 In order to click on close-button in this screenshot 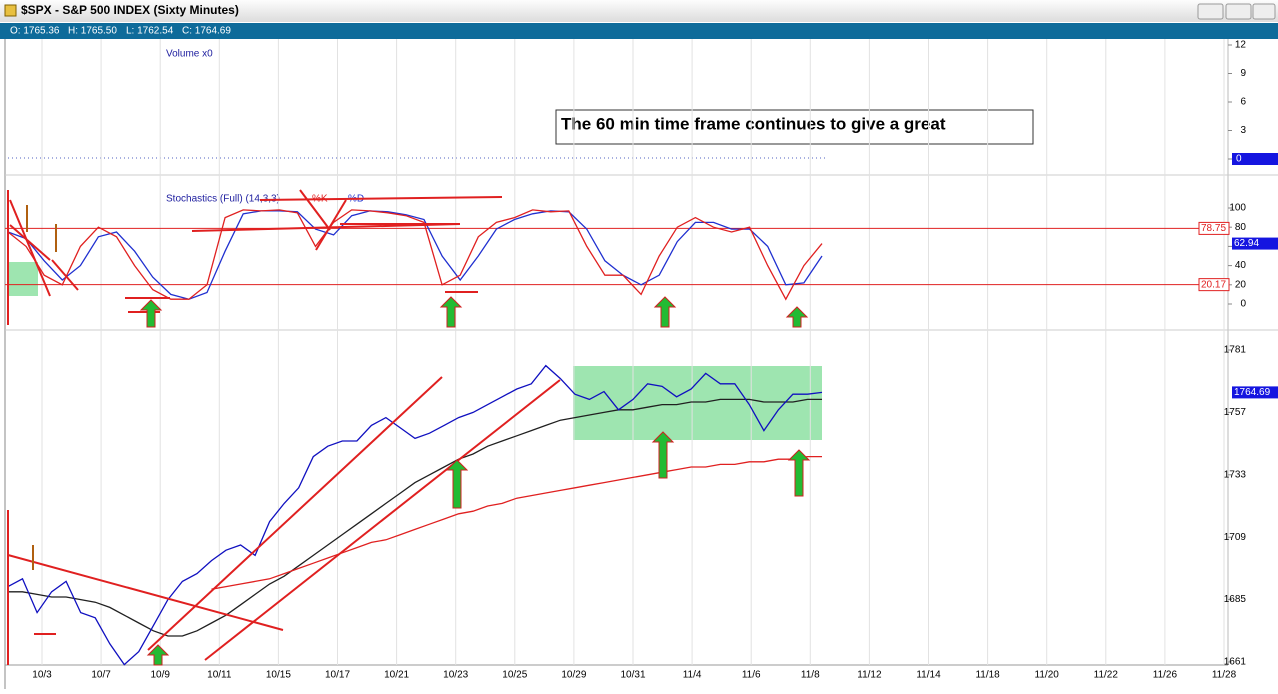, I will do `click(1264, 11)`.